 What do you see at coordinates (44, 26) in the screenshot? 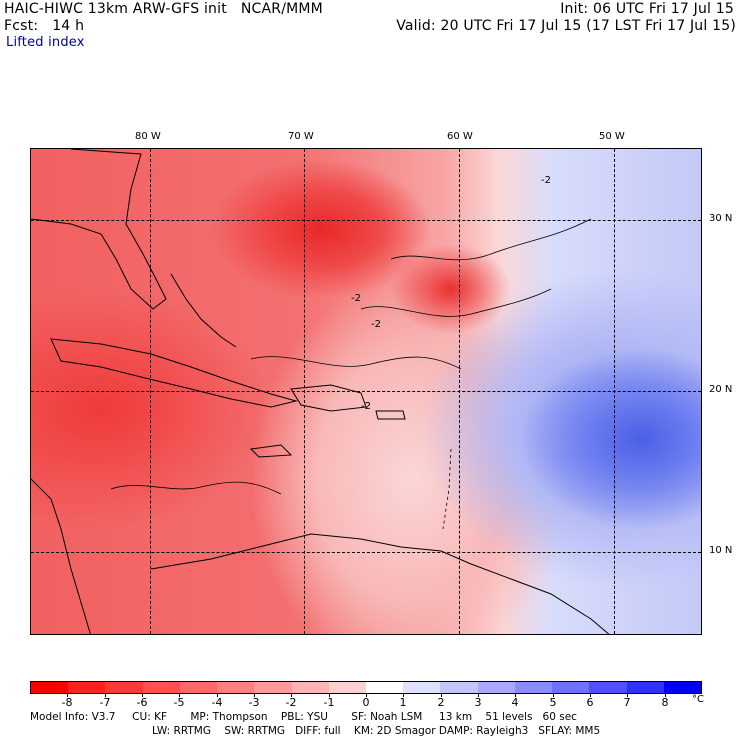
I see `forecast-hour: Fcst: 14 h` at bounding box center [44, 26].